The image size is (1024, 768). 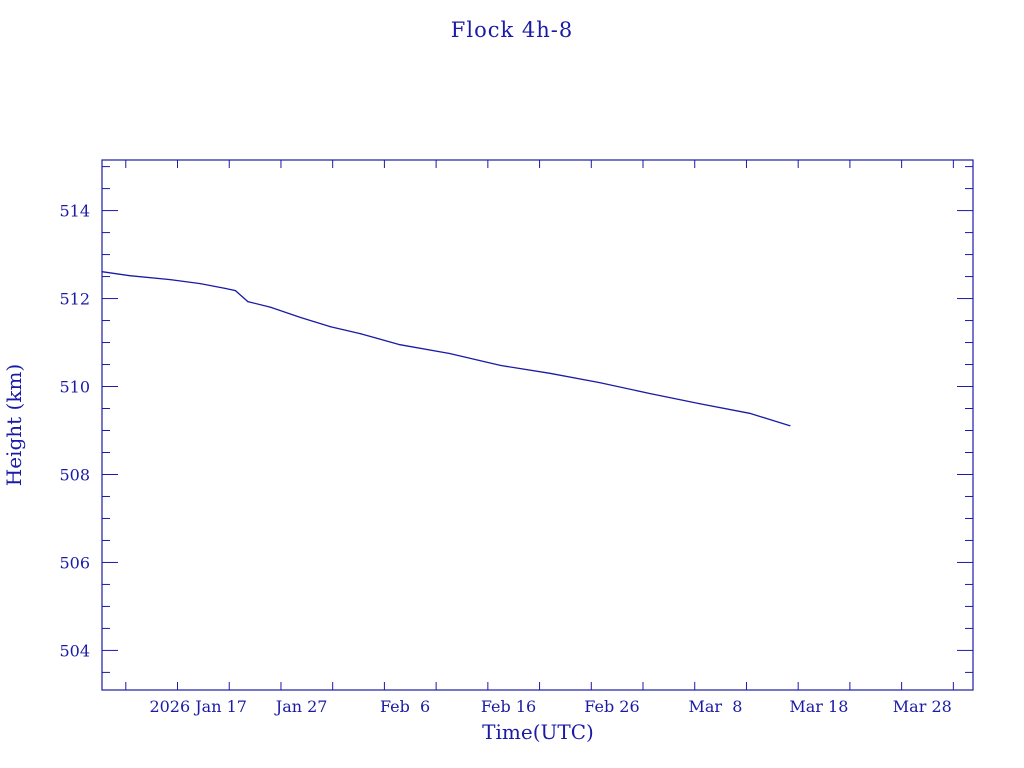 I want to click on y-tick-label: 508, so click(x=74, y=474).